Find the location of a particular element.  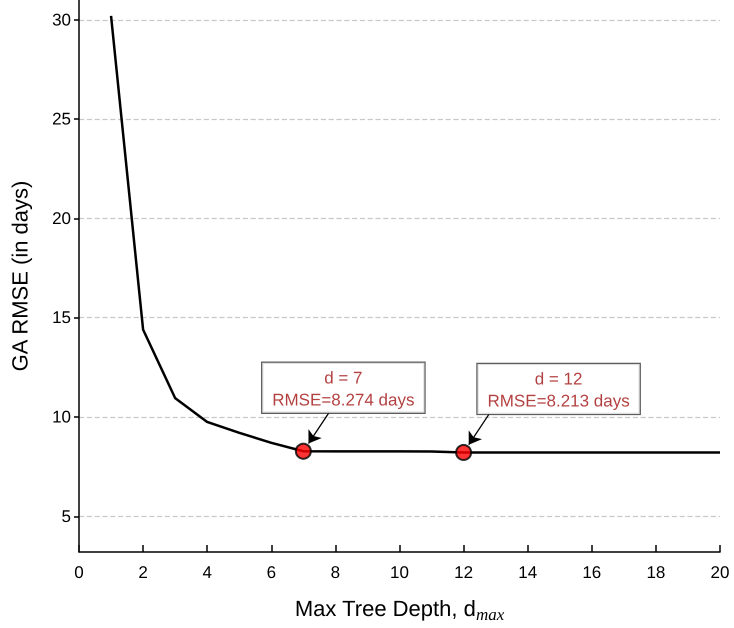

x-tick-label: 0 is located at coordinates (79, 572).